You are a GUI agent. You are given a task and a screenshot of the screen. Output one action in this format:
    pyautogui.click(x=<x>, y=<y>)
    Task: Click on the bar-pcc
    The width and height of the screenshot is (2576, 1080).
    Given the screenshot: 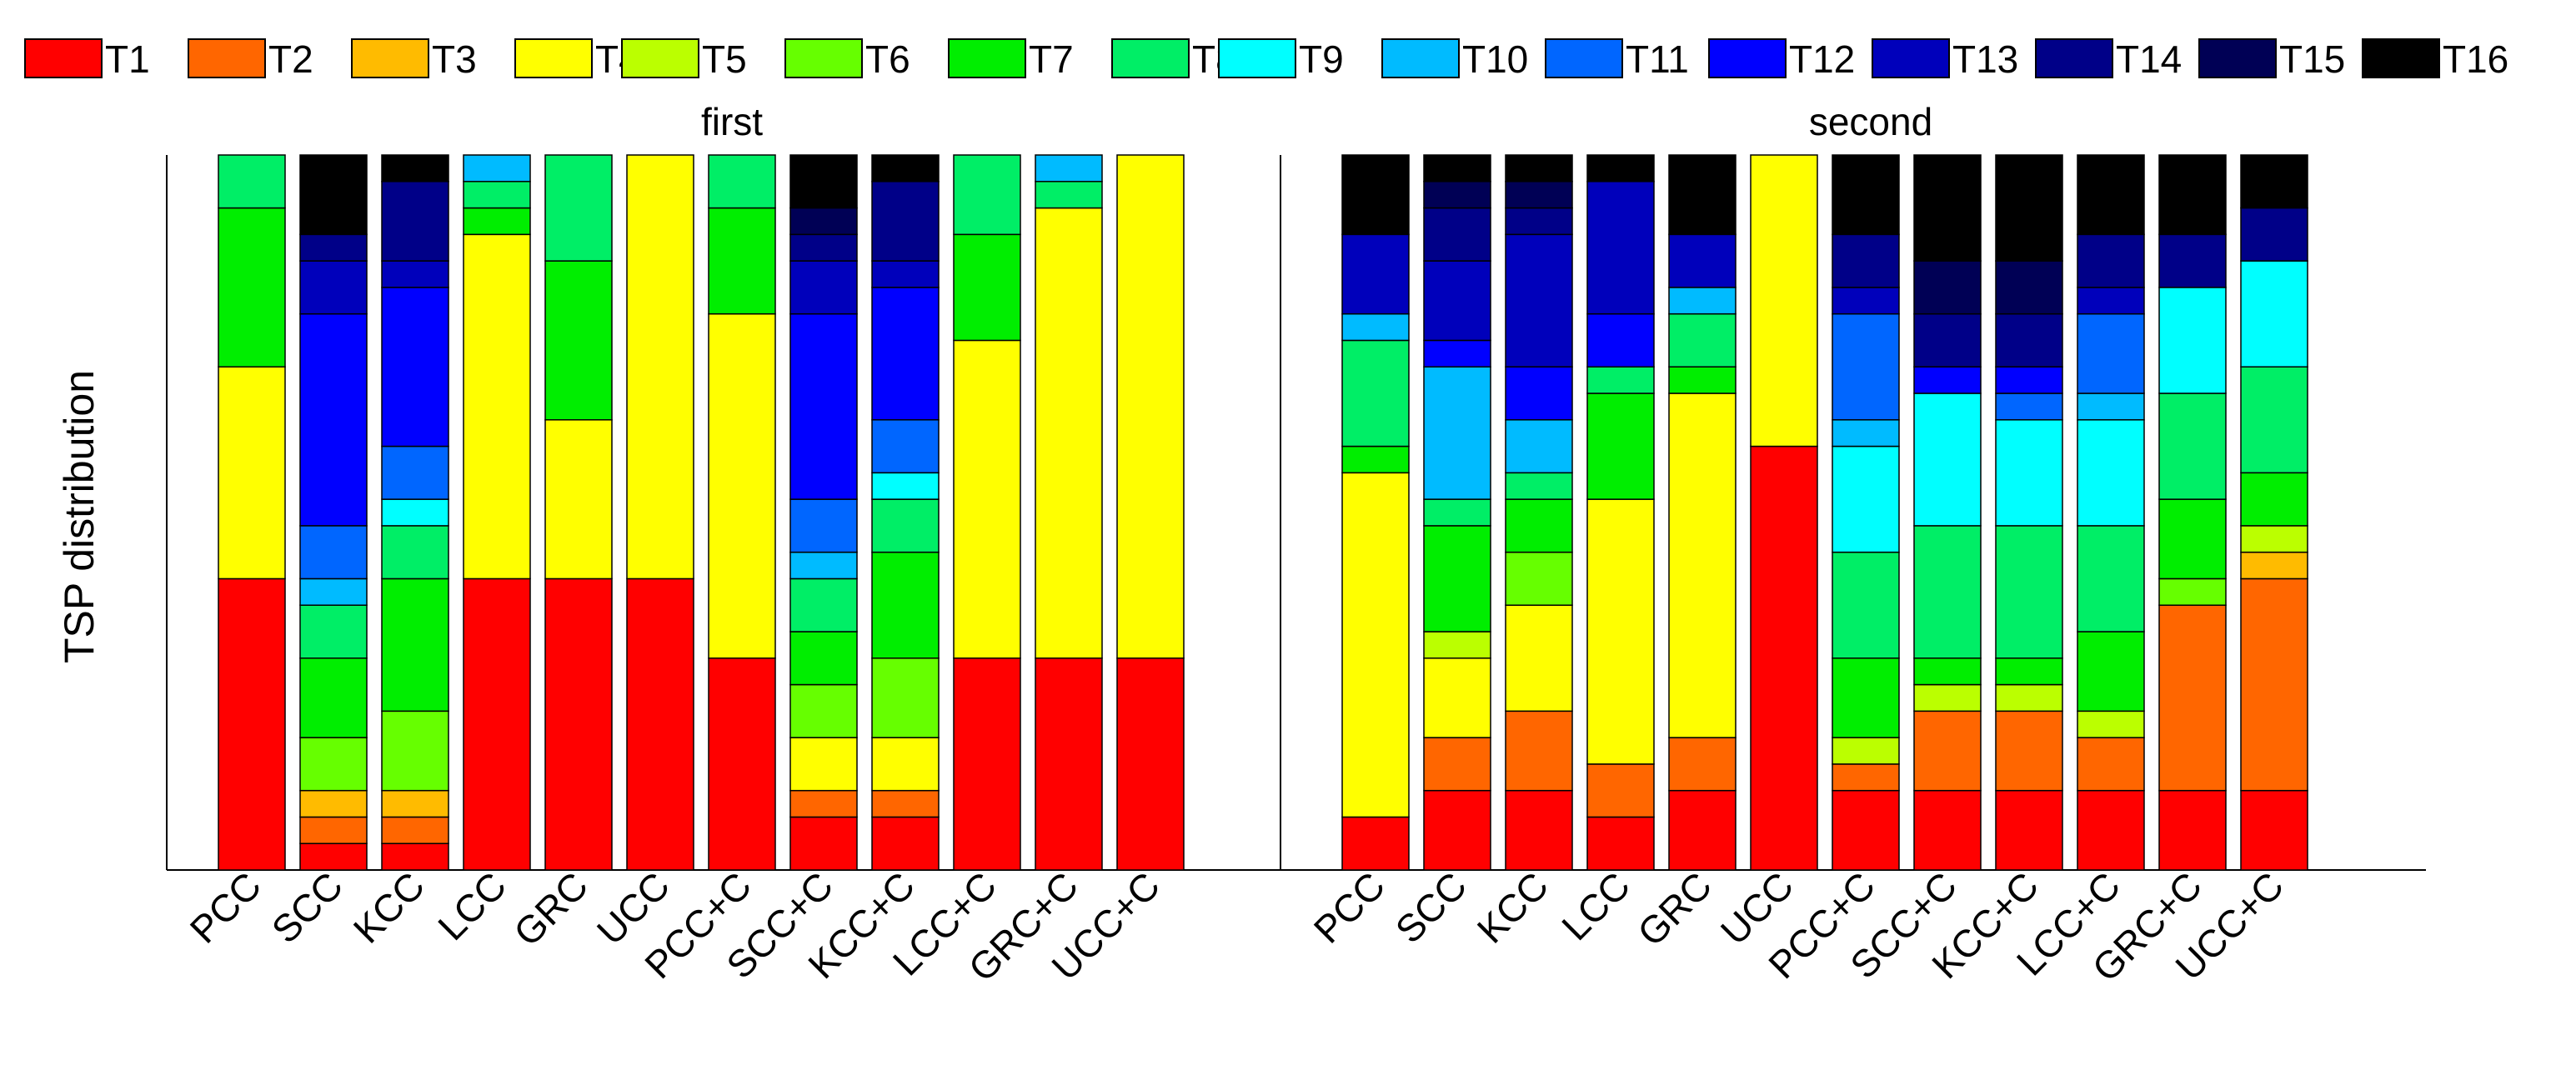 What is the action you would take?
    pyautogui.click(x=1375, y=512)
    